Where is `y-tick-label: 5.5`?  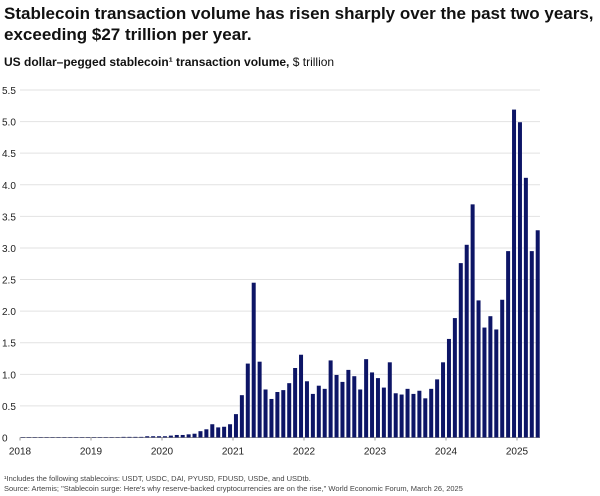 y-tick-label: 5.5 is located at coordinates (9, 91).